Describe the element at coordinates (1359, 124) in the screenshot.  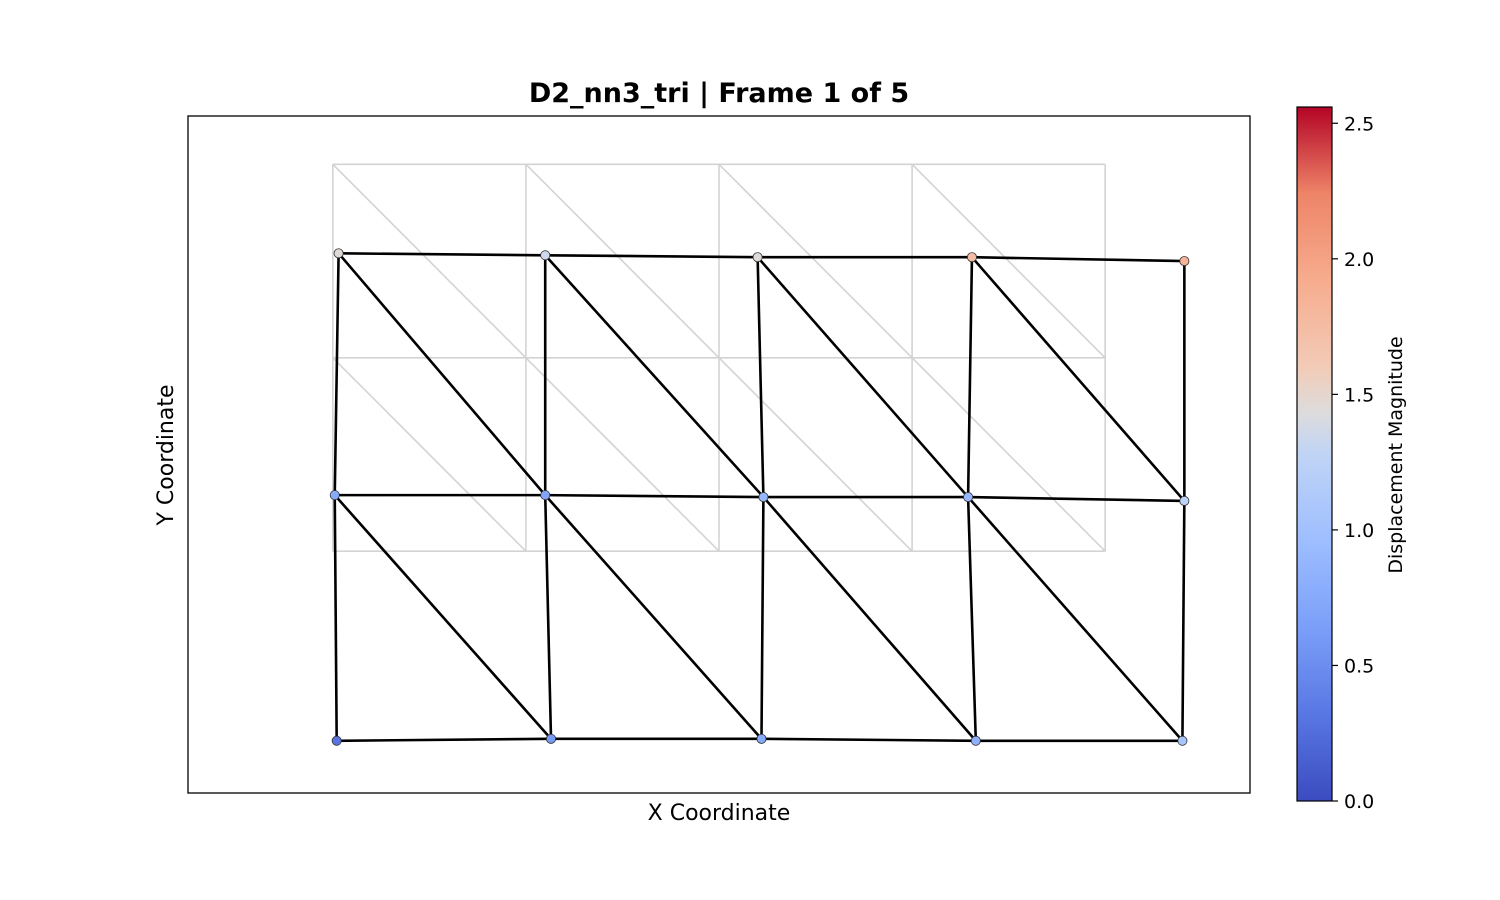
I see `colorbar-tick-label: 2.5` at that location.